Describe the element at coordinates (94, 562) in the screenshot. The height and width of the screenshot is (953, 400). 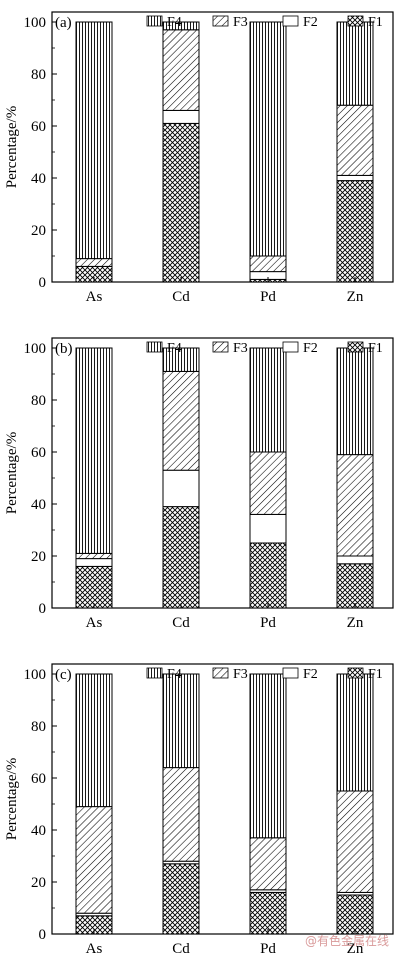
I see `bar-segment-as-f2` at that location.